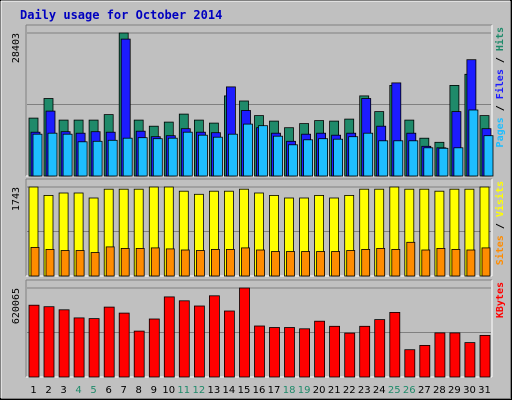 The height and width of the screenshot is (400, 512). What do you see at coordinates (439, 390) in the screenshot?
I see `x-tick-label-28: 28` at bounding box center [439, 390].